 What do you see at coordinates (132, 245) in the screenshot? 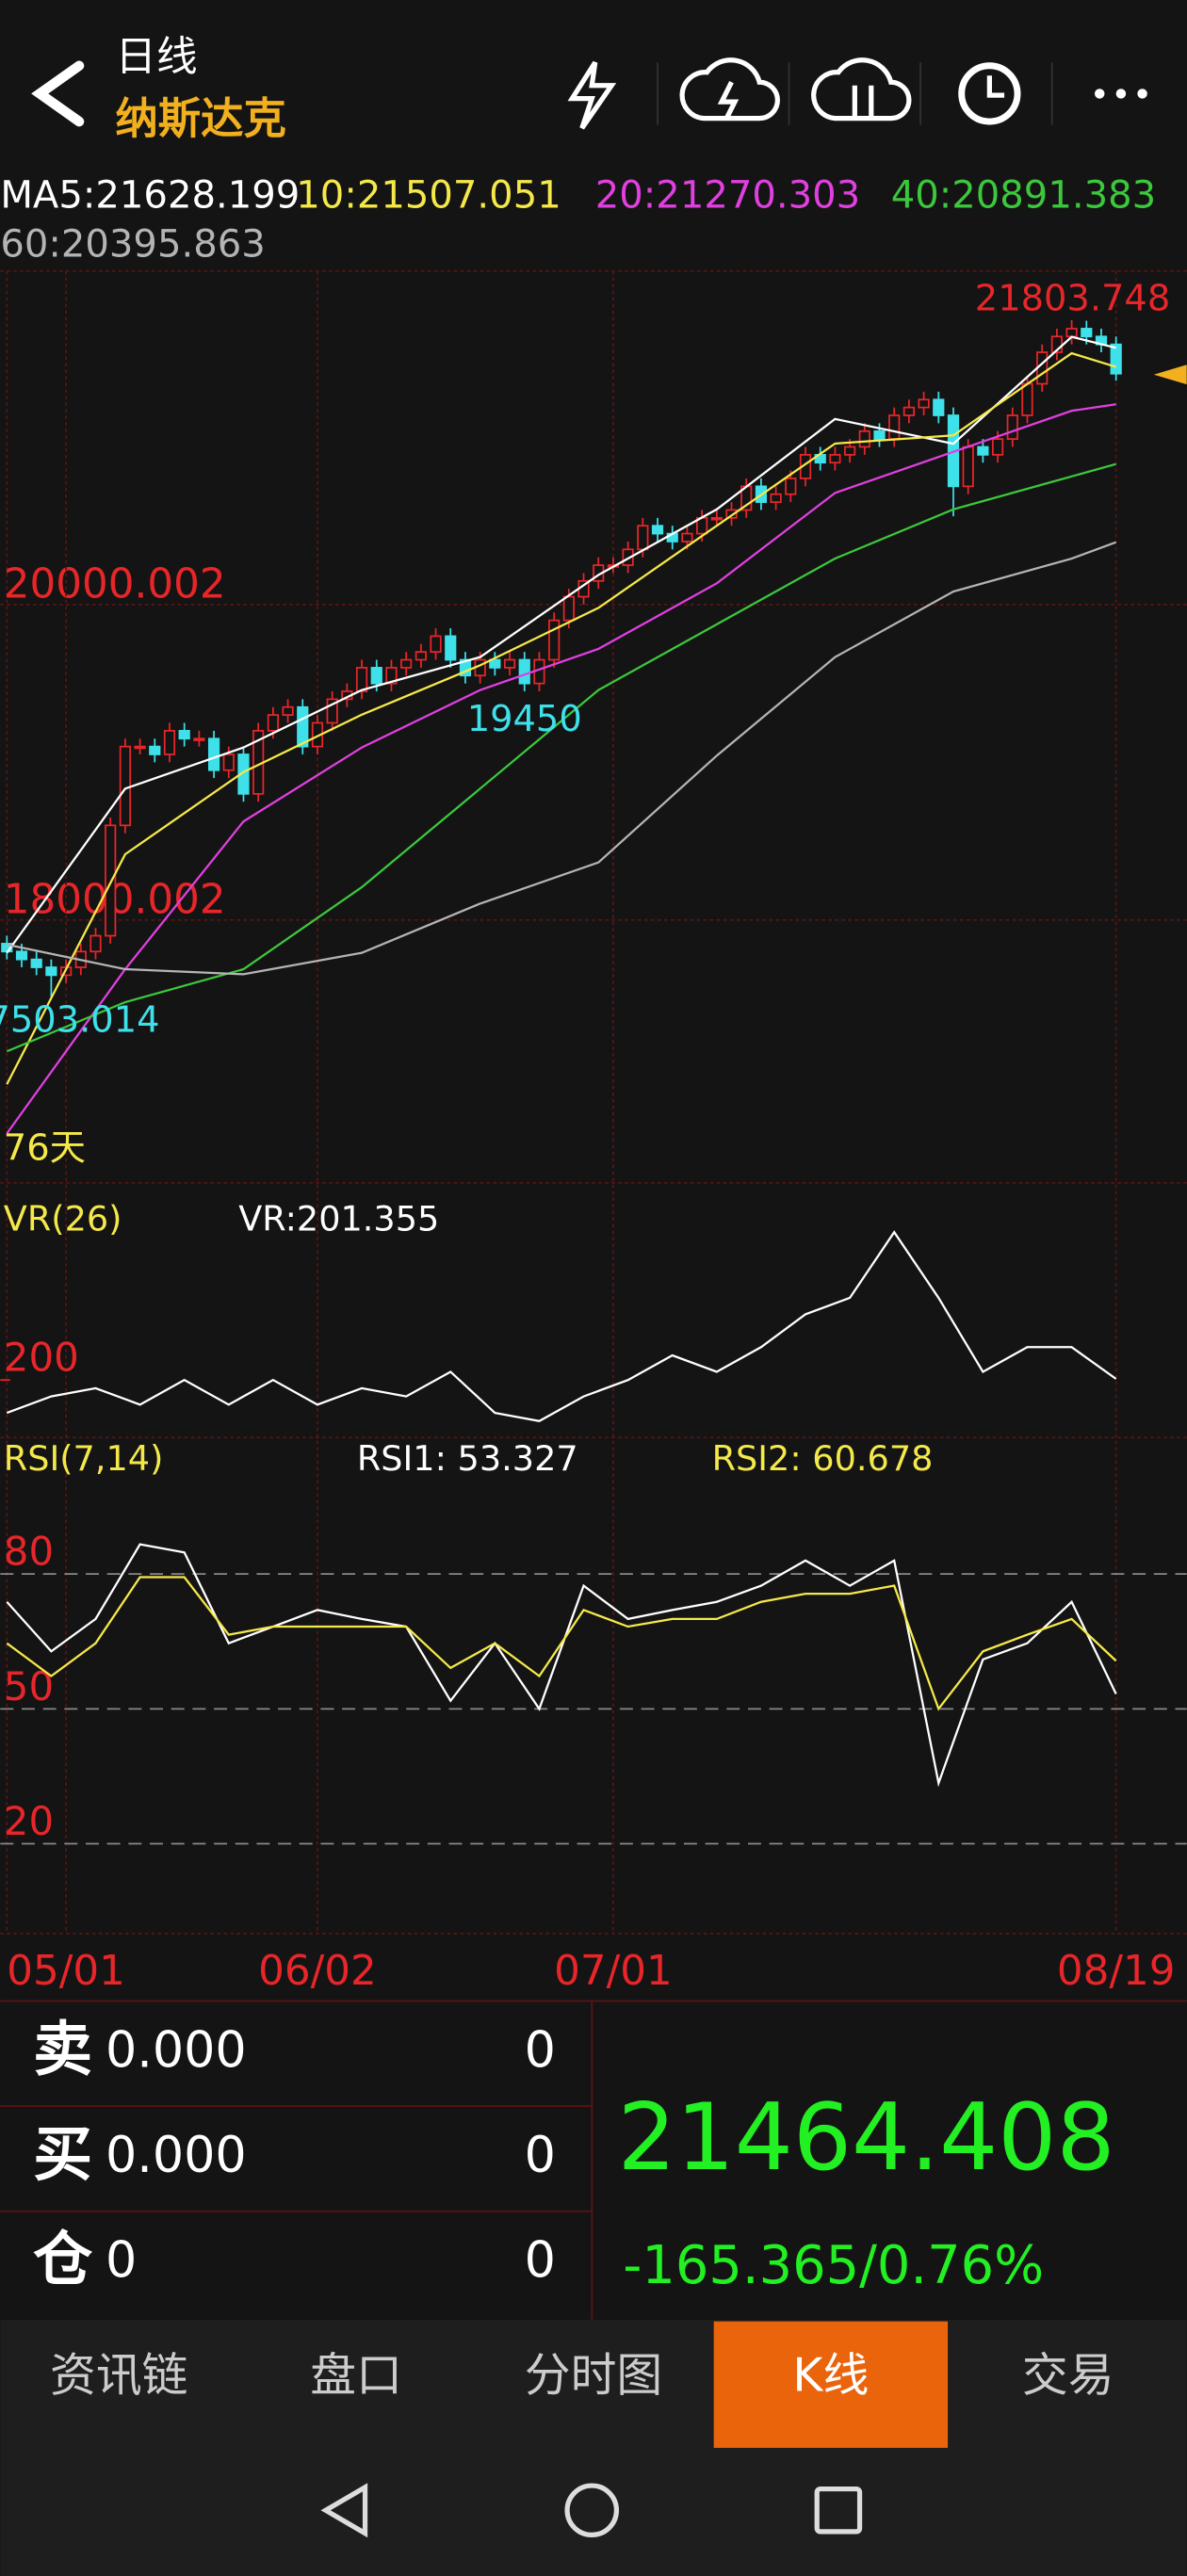
I see `ma-legend: 60:20395.863` at bounding box center [132, 245].